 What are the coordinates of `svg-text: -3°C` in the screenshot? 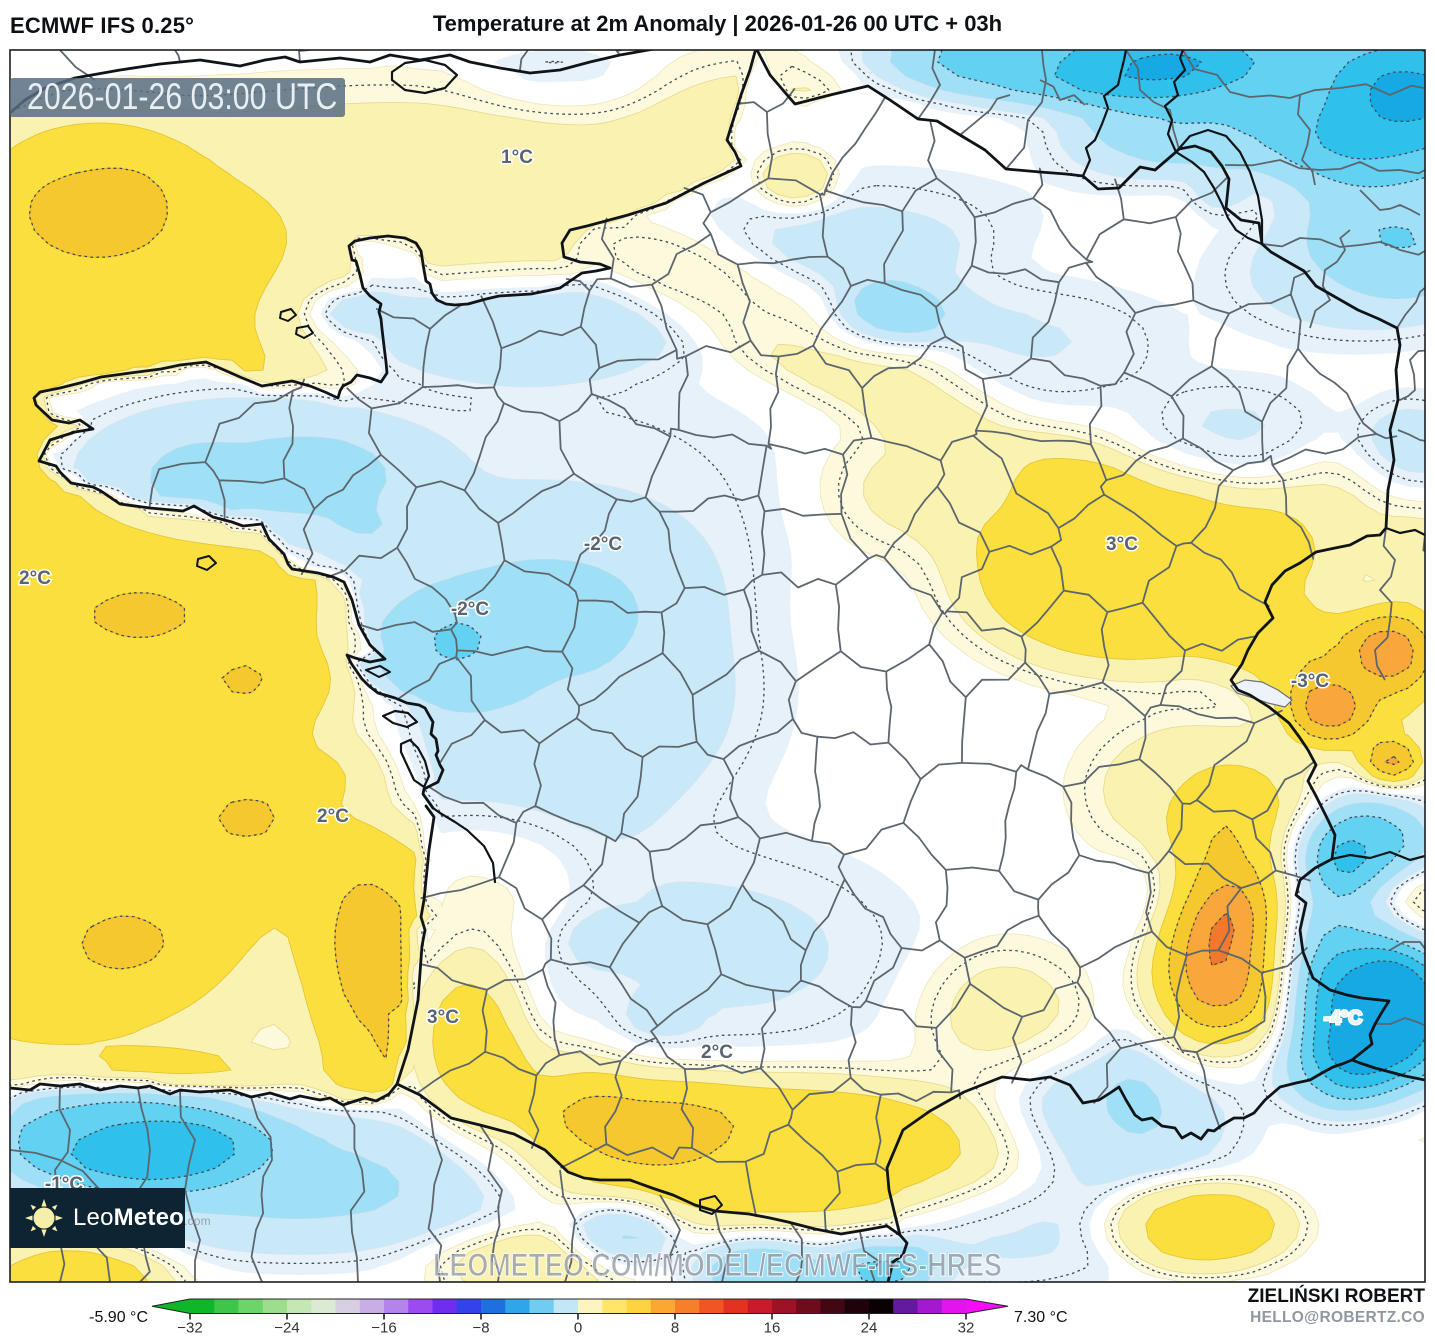 It's located at (1310, 681).